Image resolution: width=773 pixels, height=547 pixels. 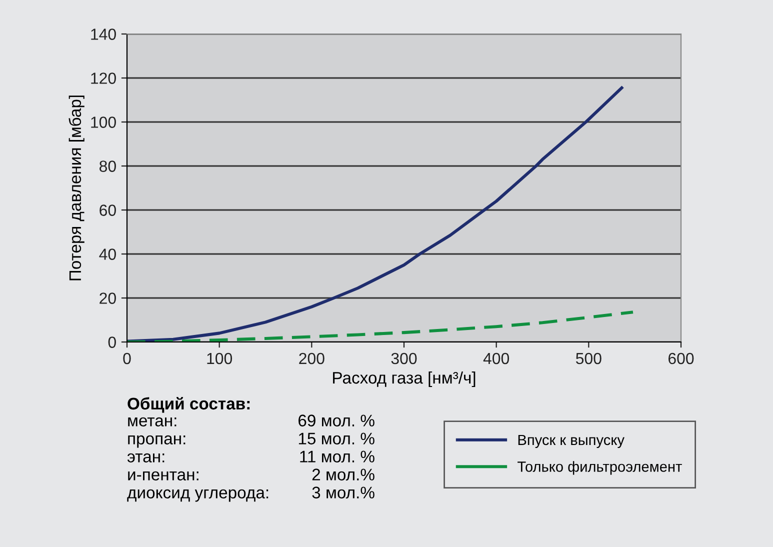 What do you see at coordinates (571, 441) in the screenshot?
I see `legend-label: Впуск к выпуску` at bounding box center [571, 441].